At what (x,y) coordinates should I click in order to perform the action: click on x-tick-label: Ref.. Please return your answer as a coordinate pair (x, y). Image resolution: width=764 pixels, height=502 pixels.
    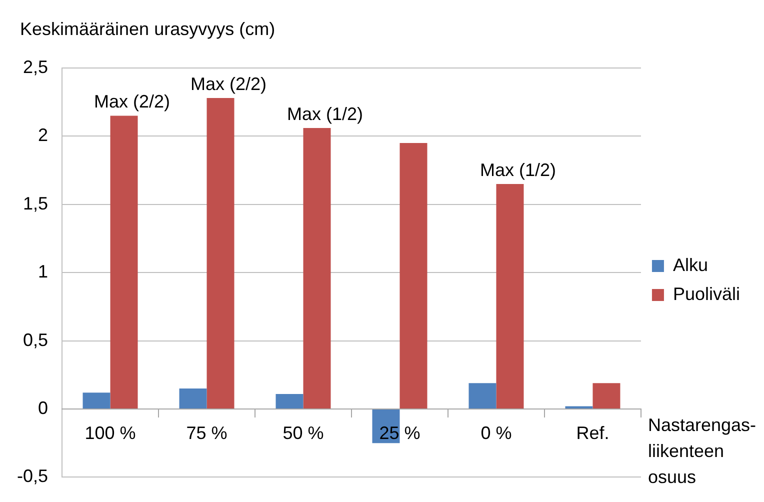
    Looking at the image, I should click on (593, 432).